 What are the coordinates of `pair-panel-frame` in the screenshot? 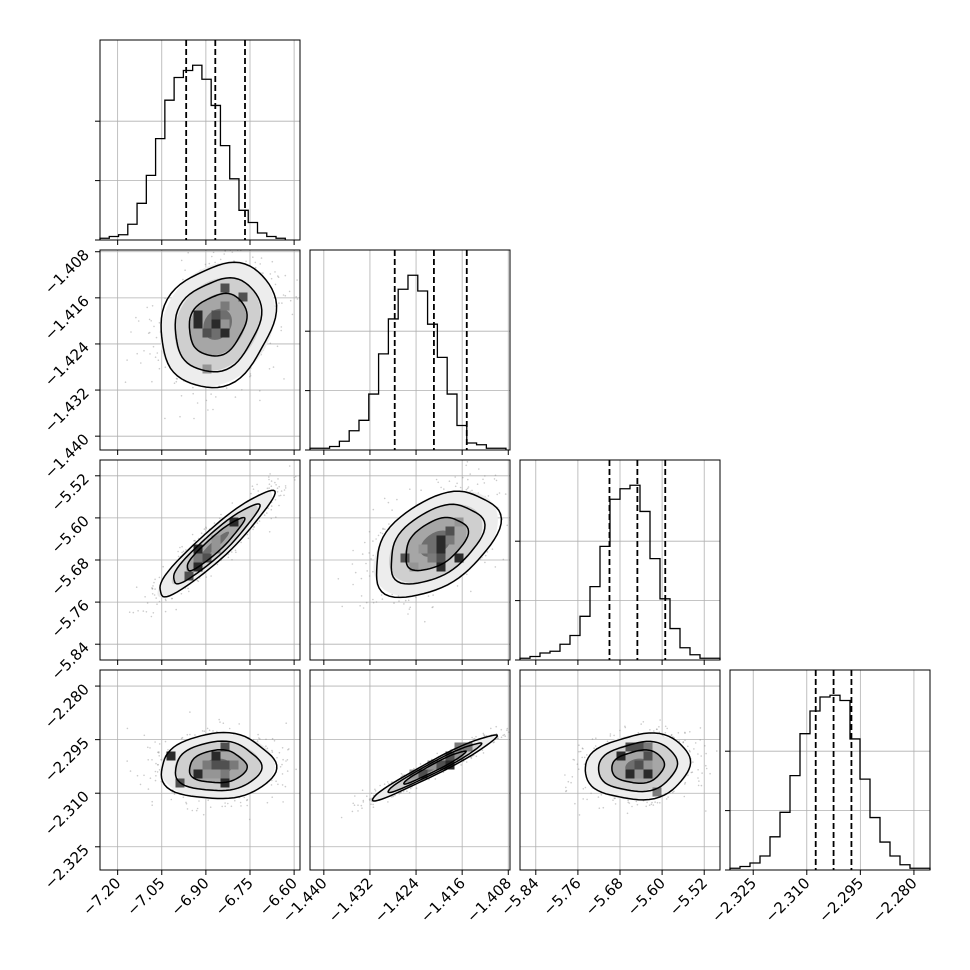 It's located at (410, 770).